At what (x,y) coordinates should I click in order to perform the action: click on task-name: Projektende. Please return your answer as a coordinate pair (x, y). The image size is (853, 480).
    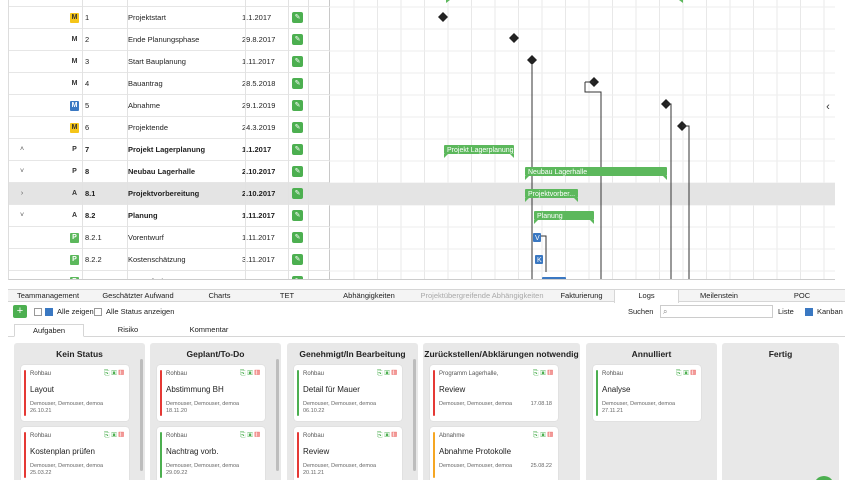
    Looking at the image, I should click on (148, 127).